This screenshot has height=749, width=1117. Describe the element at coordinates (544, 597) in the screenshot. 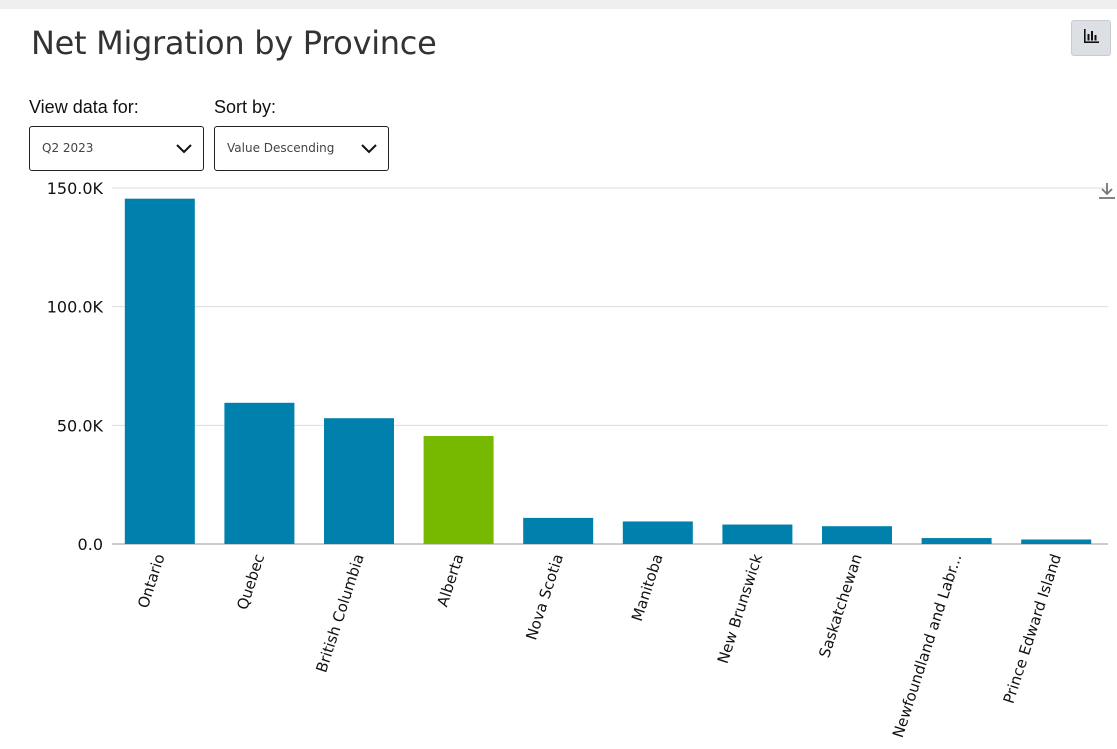

I see `x-tick-label: Nova Scotia` at that location.